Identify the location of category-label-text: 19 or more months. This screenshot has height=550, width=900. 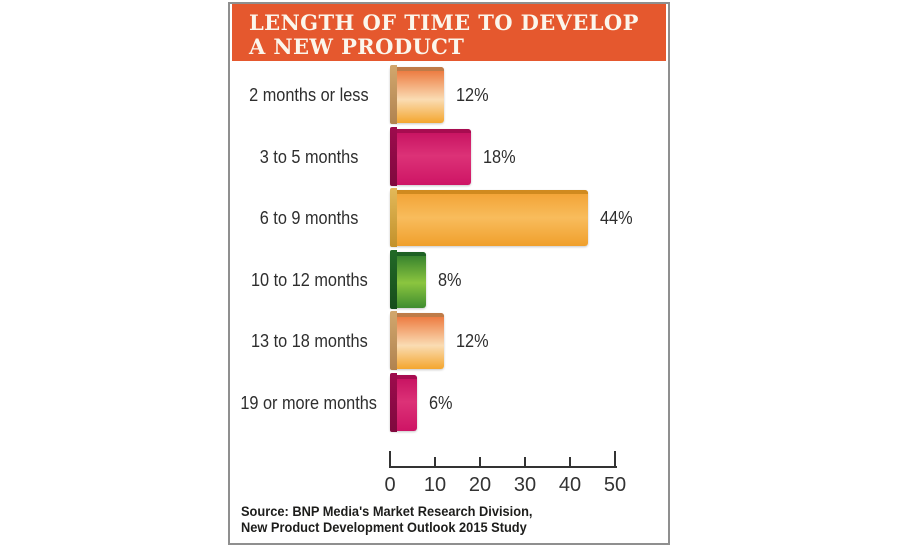
(309, 402).